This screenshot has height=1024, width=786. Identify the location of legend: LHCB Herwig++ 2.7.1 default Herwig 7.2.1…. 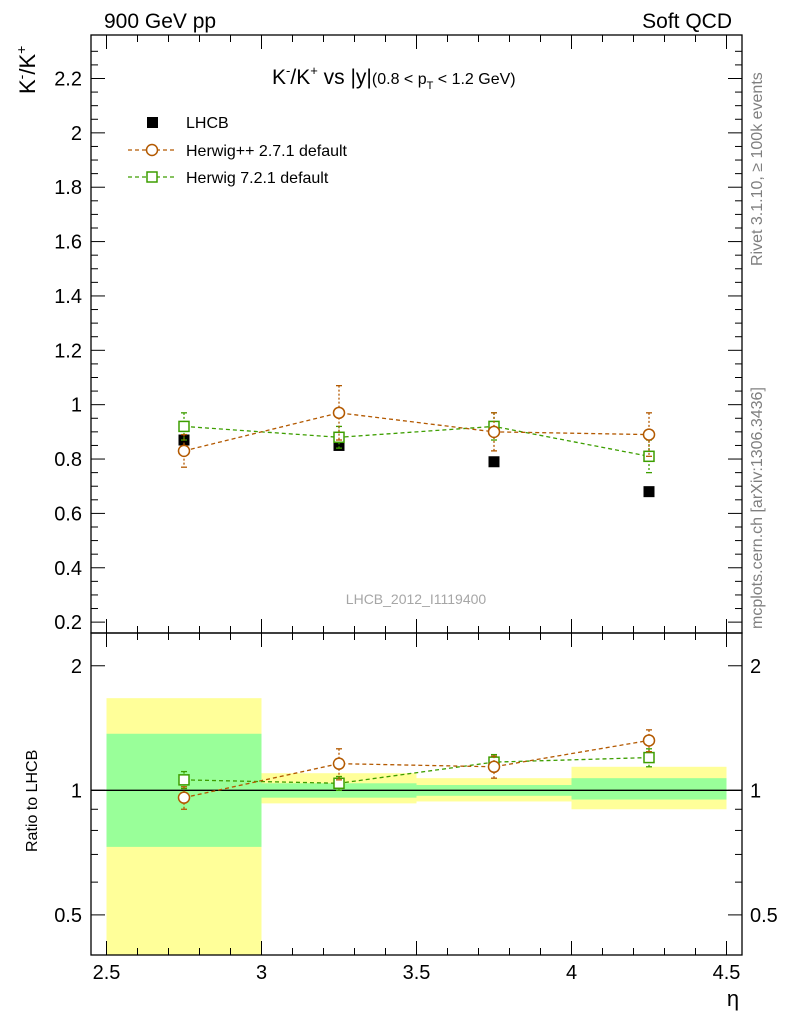
(238, 151).